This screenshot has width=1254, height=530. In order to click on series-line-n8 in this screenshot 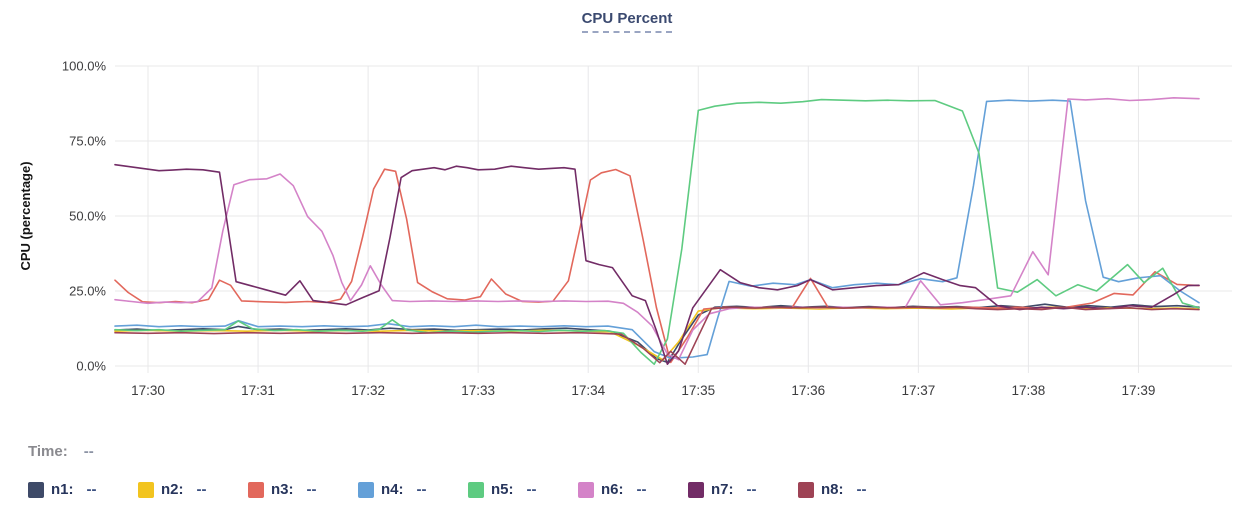, I will do `click(657, 336)`.